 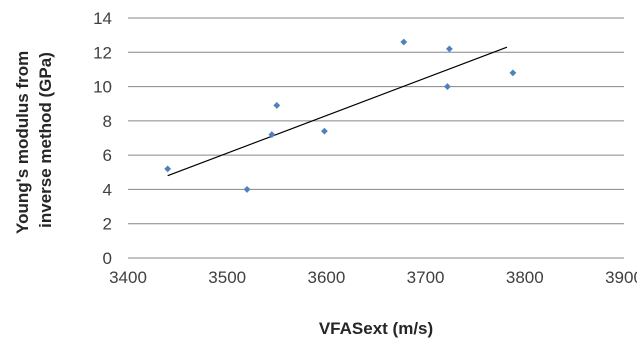 What do you see at coordinates (326, 277) in the screenshot?
I see `x-tick-label: 3600` at bounding box center [326, 277].